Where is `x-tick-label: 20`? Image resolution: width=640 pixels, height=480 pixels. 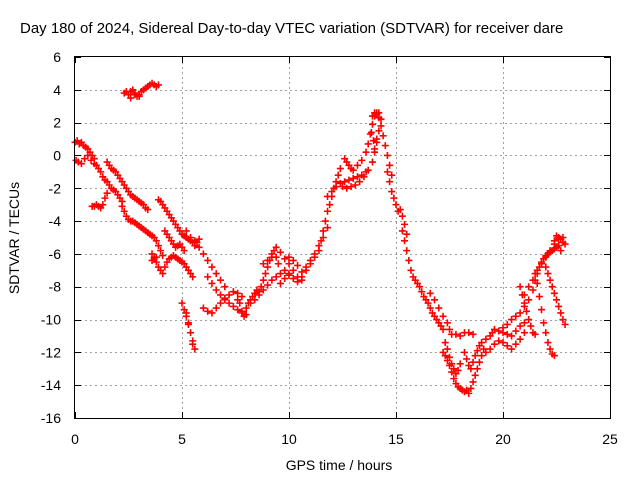 x-tick-label: 20 is located at coordinates (503, 439).